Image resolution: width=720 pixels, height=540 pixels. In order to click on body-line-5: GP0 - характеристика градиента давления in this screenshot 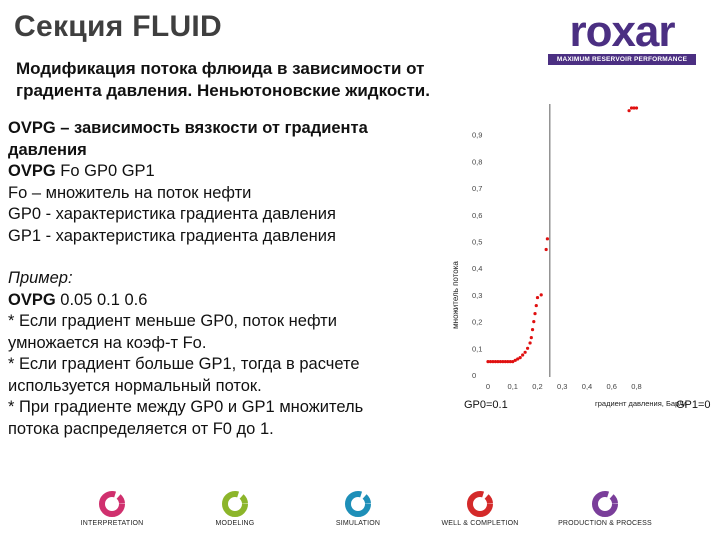, I will do `click(172, 214)`.